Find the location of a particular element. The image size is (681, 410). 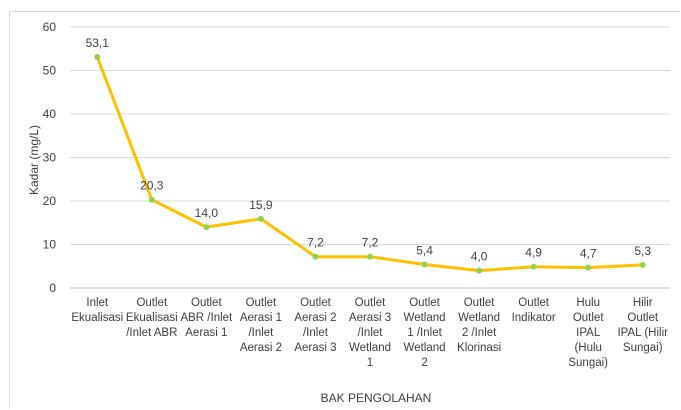

data-label: 4,0 is located at coordinates (479, 257).